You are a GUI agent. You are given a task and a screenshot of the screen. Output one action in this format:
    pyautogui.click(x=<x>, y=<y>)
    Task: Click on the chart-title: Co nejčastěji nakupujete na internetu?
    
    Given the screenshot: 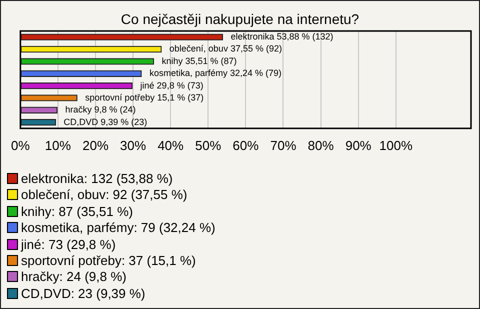 What is the action you would take?
    pyautogui.click(x=240, y=19)
    